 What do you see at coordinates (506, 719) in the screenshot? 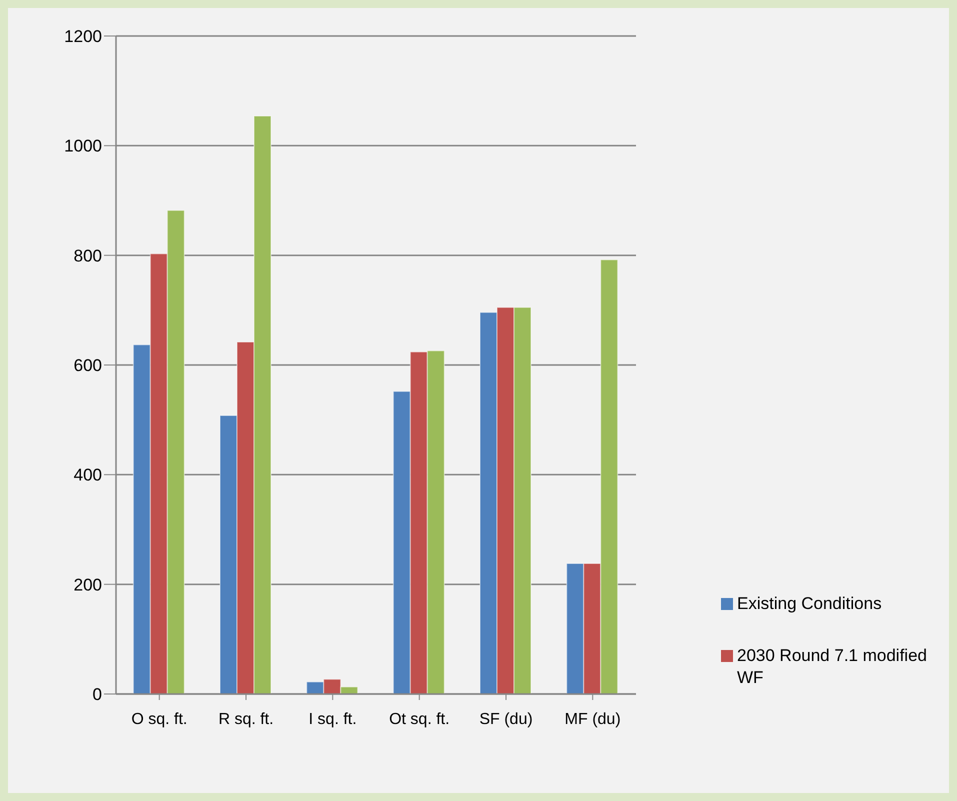
I see `x-tick-label: SF (du)` at bounding box center [506, 719].